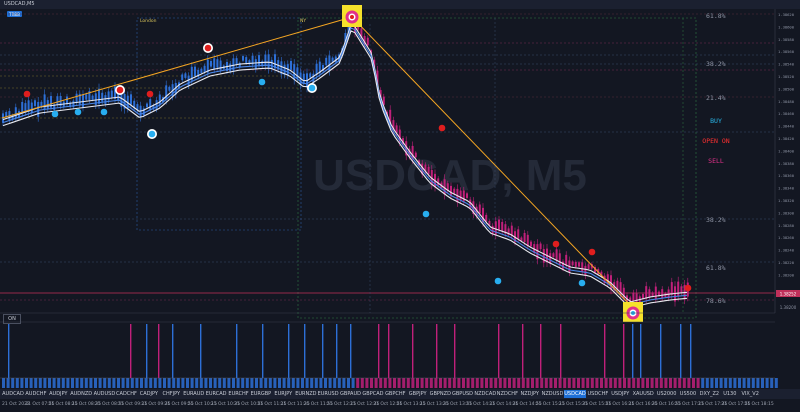 Image resolution: width=800 pixels, height=412 pixels. Describe the element at coordinates (529, 394) in the screenshot. I see `symbol-tab-nzdjpy: NZDJPY` at that location.